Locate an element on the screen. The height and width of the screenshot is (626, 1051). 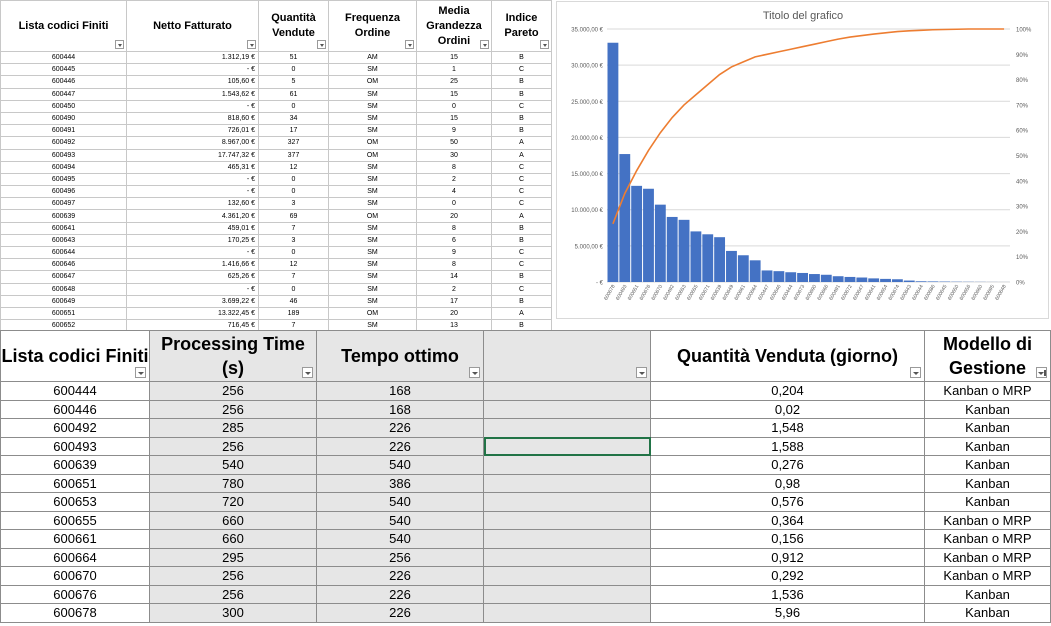
cell-quantita-venduta: 0,276 is located at coordinates (787, 465).